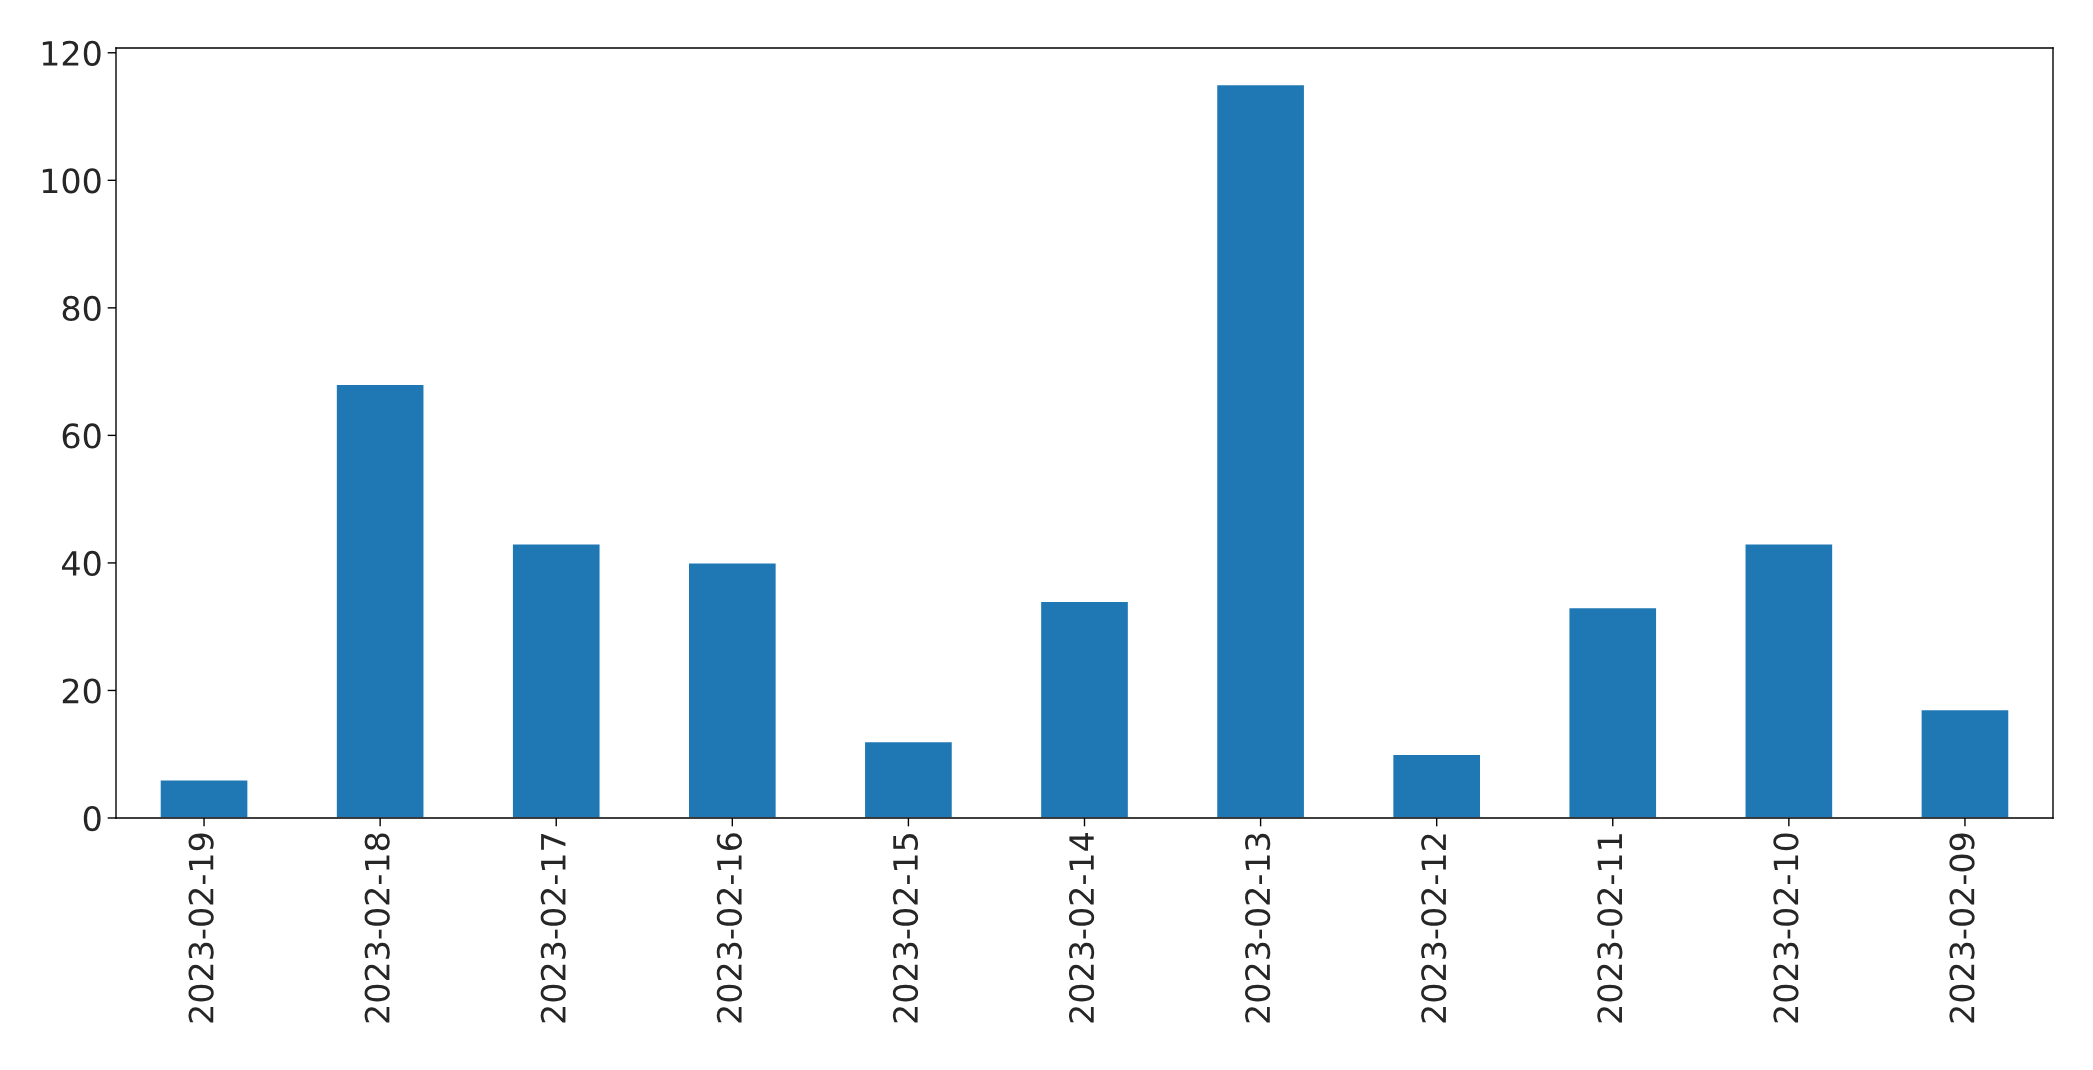 The image size is (2093, 1070). What do you see at coordinates (81, 563) in the screenshot?
I see `y-tick-label: 40` at bounding box center [81, 563].